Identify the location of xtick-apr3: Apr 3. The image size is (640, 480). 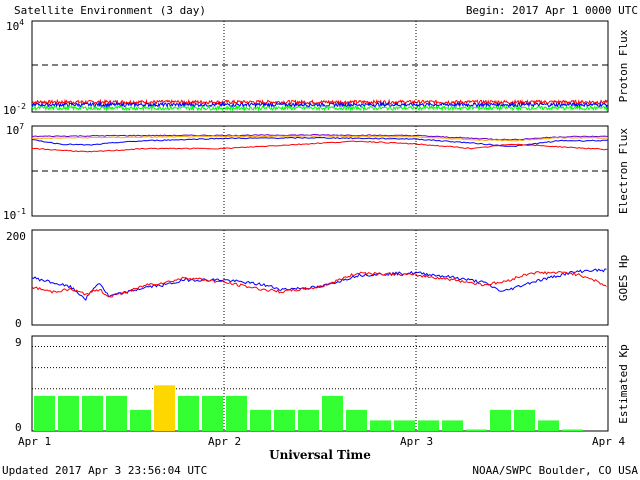
(416, 441).